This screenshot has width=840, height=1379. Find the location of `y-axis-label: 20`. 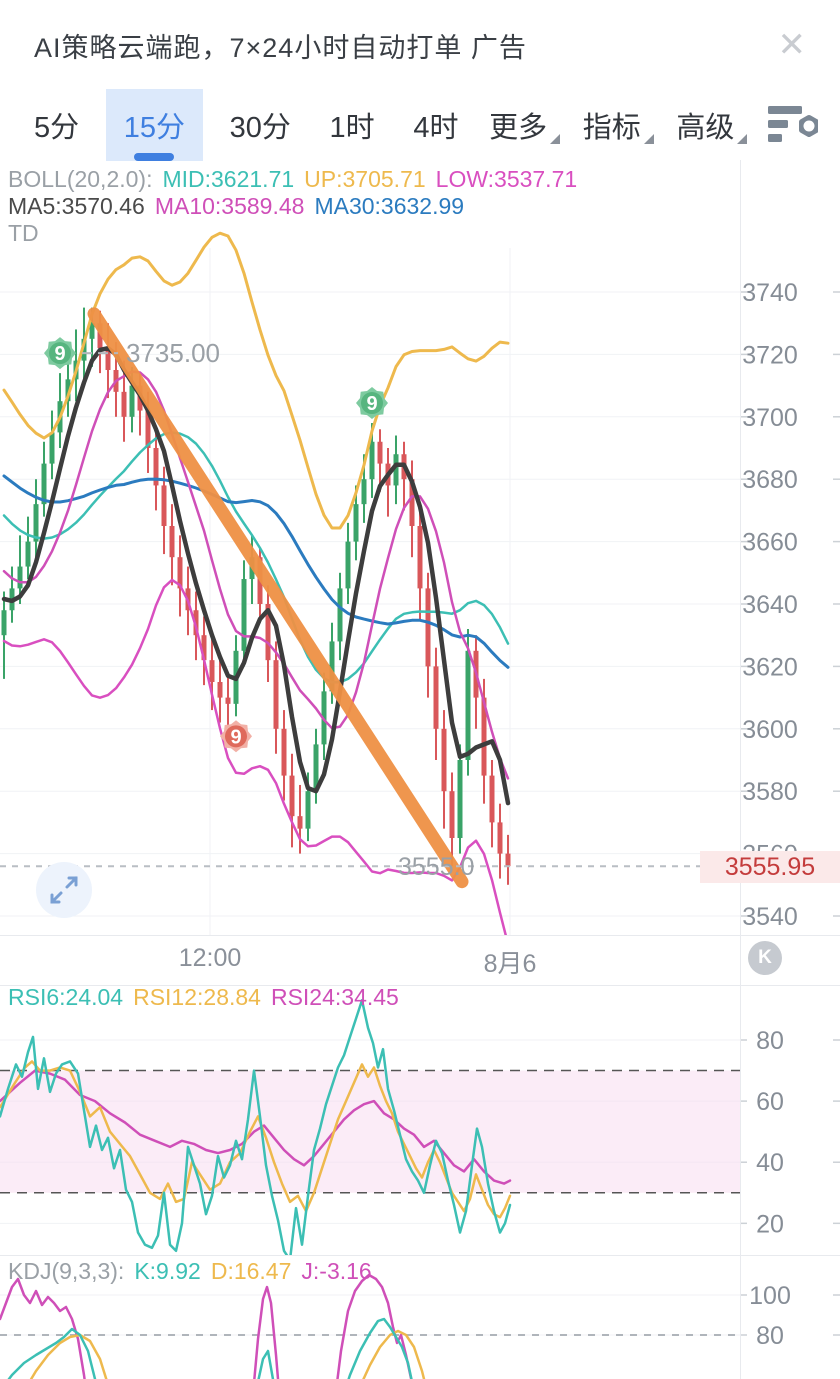

y-axis-label: 20 is located at coordinates (770, 1224).